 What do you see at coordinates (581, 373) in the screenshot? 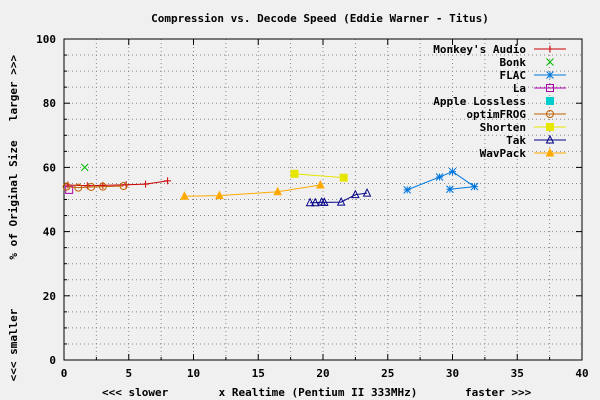
I see `x-tick-label: 40` at bounding box center [581, 373].